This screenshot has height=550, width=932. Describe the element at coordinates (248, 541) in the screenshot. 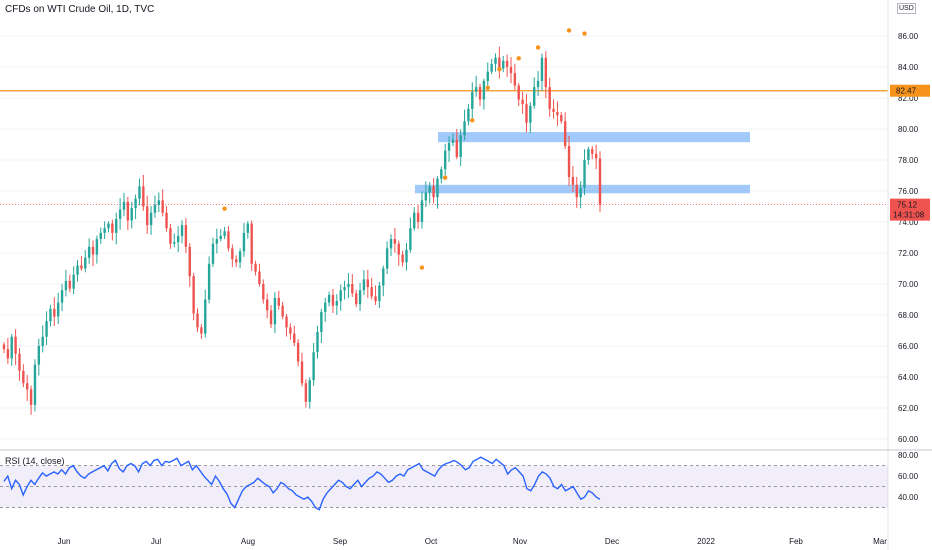

I see `x-tick-label: Aug` at that location.